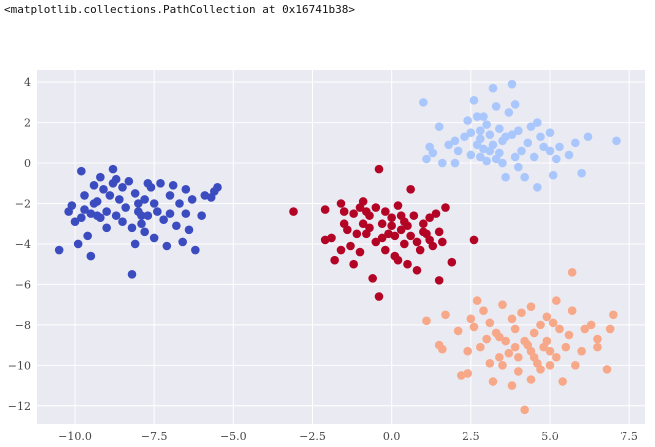 This screenshot has width=655, height=447. What do you see at coordinates (27, 163) in the screenshot?
I see `y-tick-label: 0` at bounding box center [27, 163].